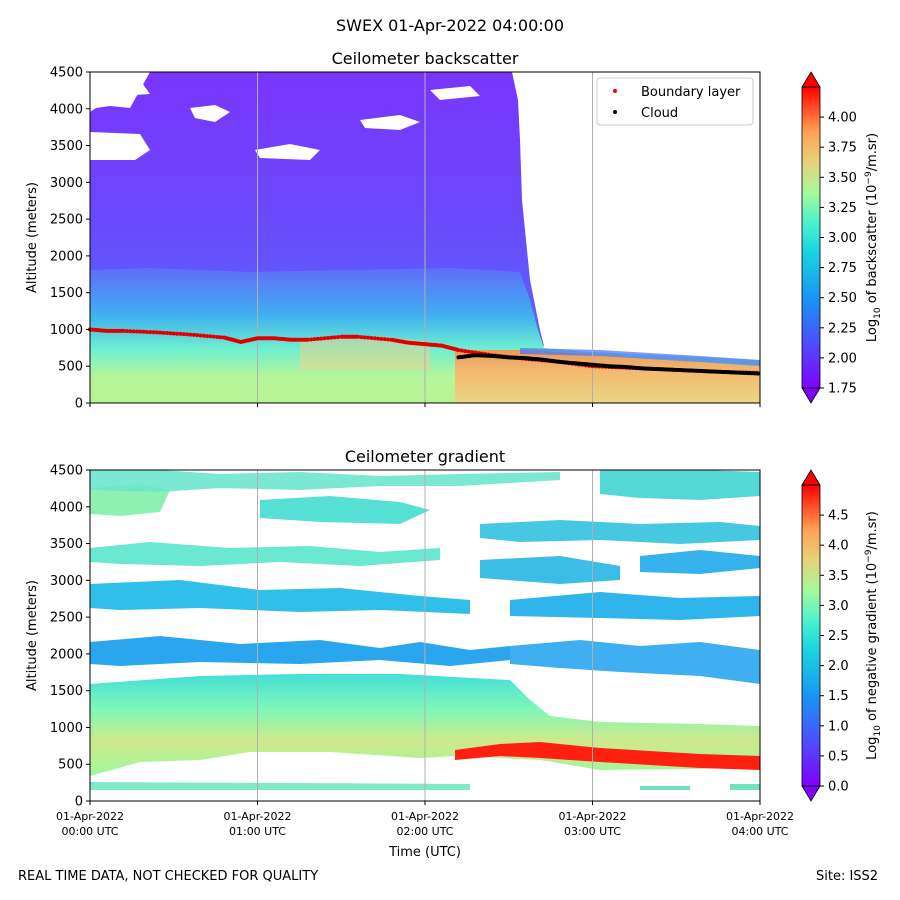 The image size is (900, 900). I want to click on backscatter-series, so click(424, 351).